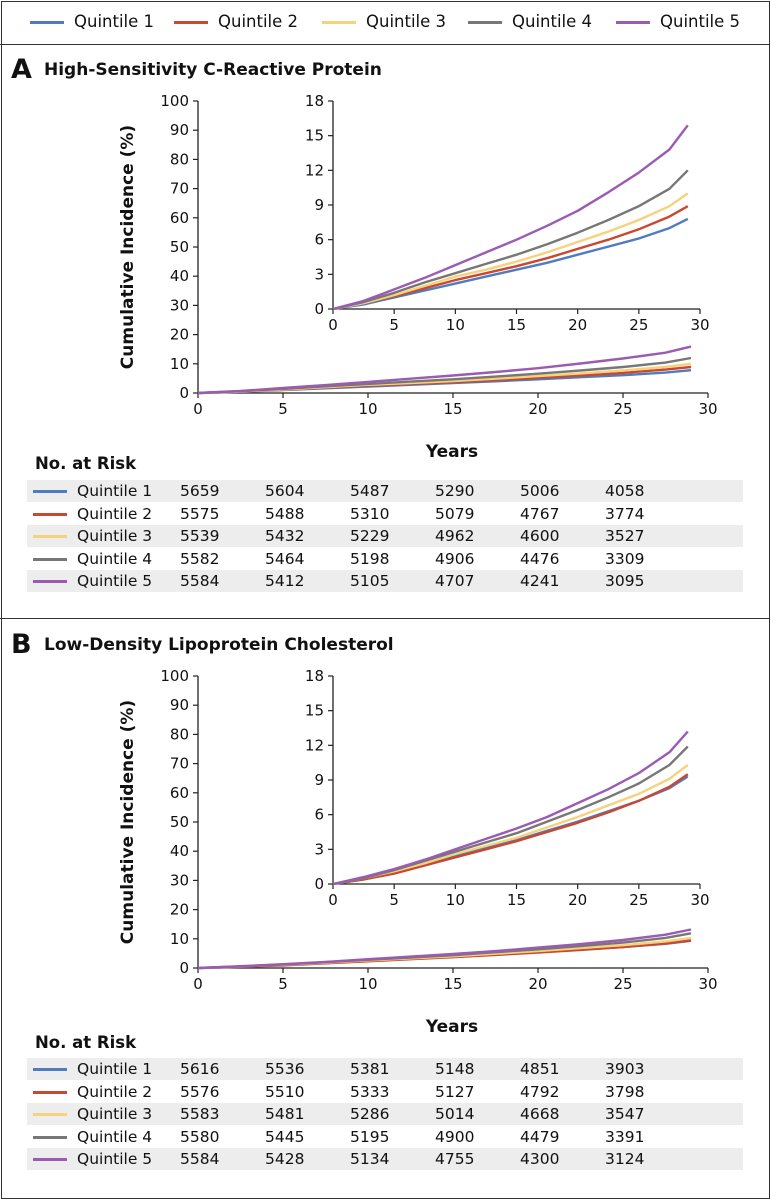  I want to click on risk-cell: 5488, so click(285, 513).